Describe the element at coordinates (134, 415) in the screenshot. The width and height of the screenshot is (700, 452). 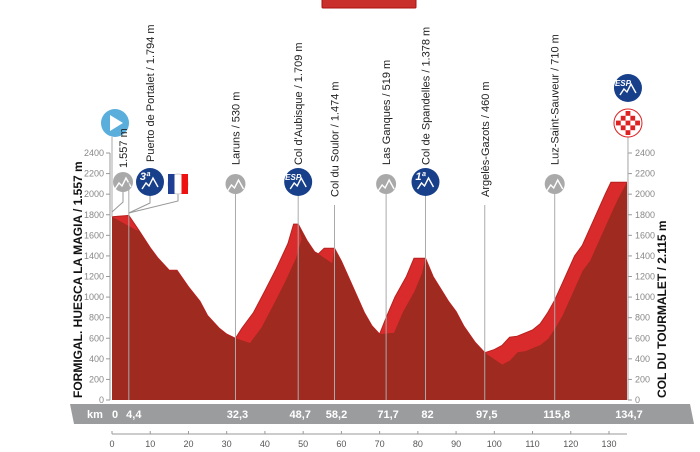
I see `km-bar-value: 4,4` at that location.